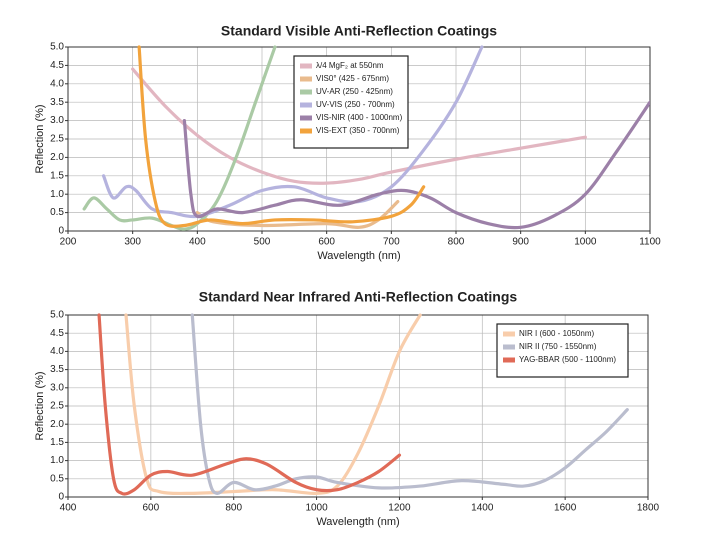 This screenshot has width=707, height=542. I want to click on x-tick-label: 700, so click(391, 242).